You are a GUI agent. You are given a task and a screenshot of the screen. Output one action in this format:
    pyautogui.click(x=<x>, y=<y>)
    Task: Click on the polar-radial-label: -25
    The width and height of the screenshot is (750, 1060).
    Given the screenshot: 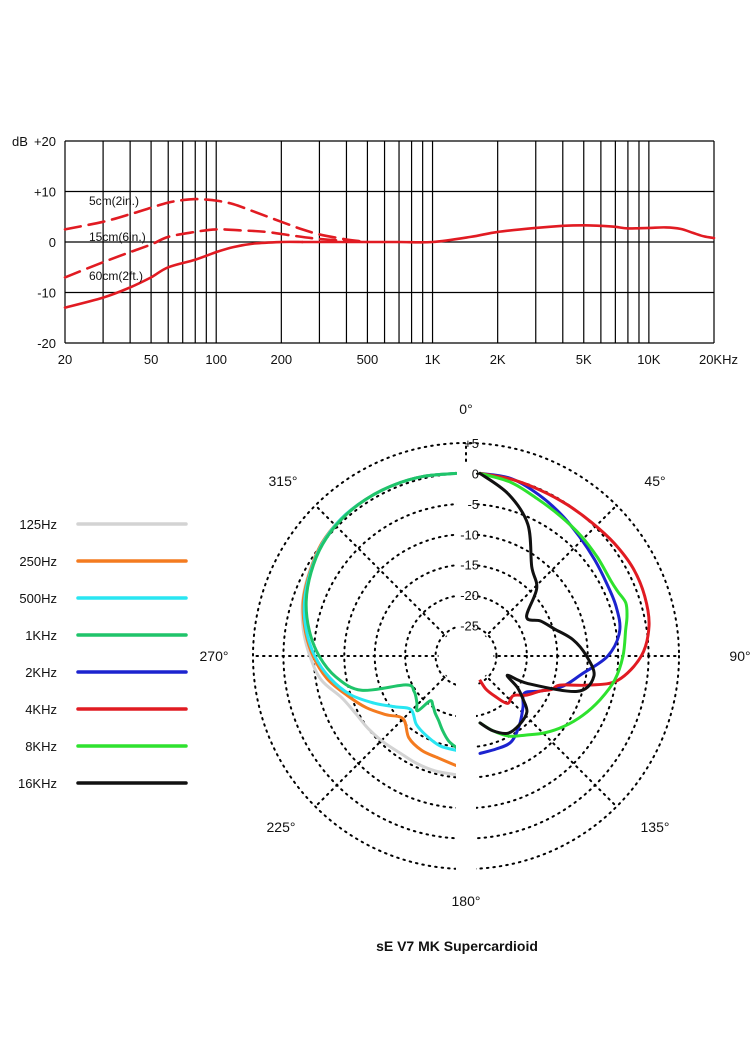 What is the action you would take?
    pyautogui.click(x=469, y=626)
    